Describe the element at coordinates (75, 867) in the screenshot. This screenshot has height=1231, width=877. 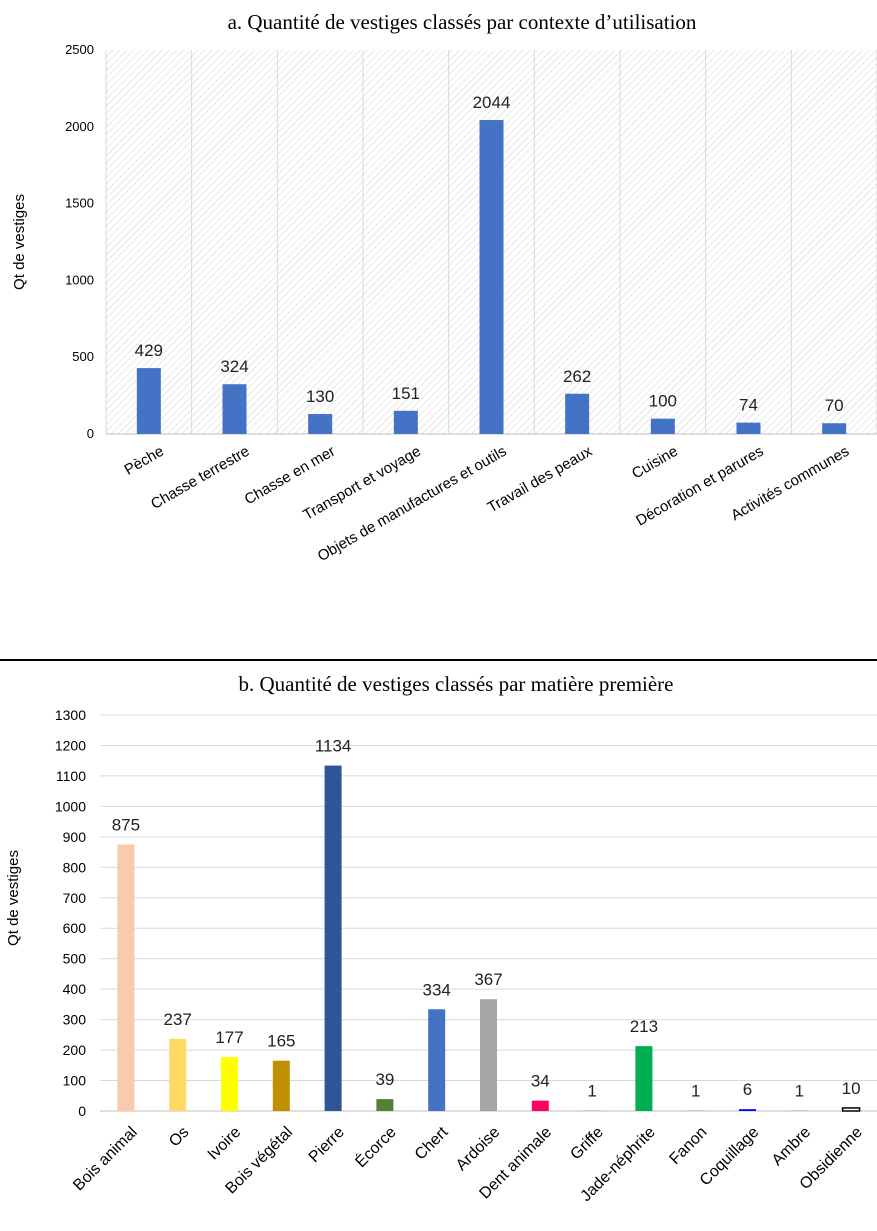
I see `chart-b-y-tick: 800` at that location.